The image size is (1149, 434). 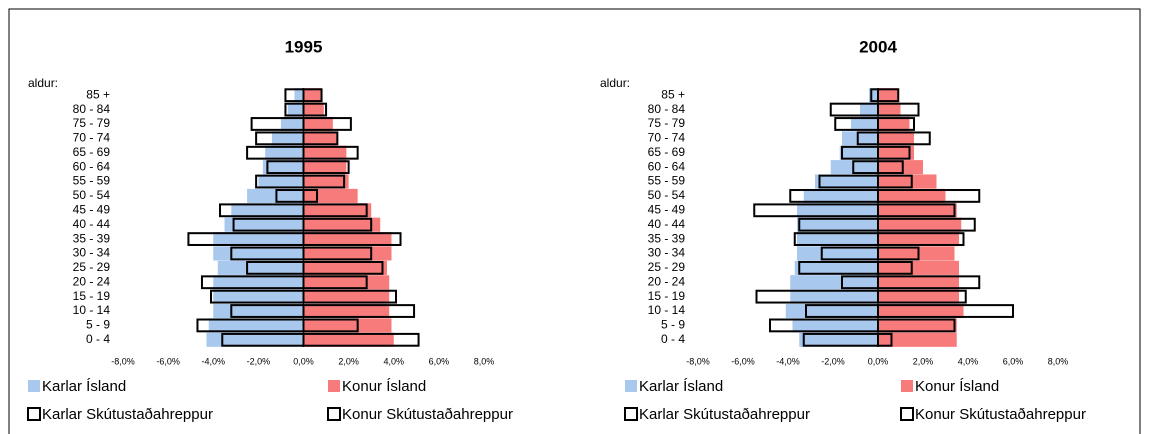 I want to click on y-tick-label: 55 - 59, so click(x=667, y=181).